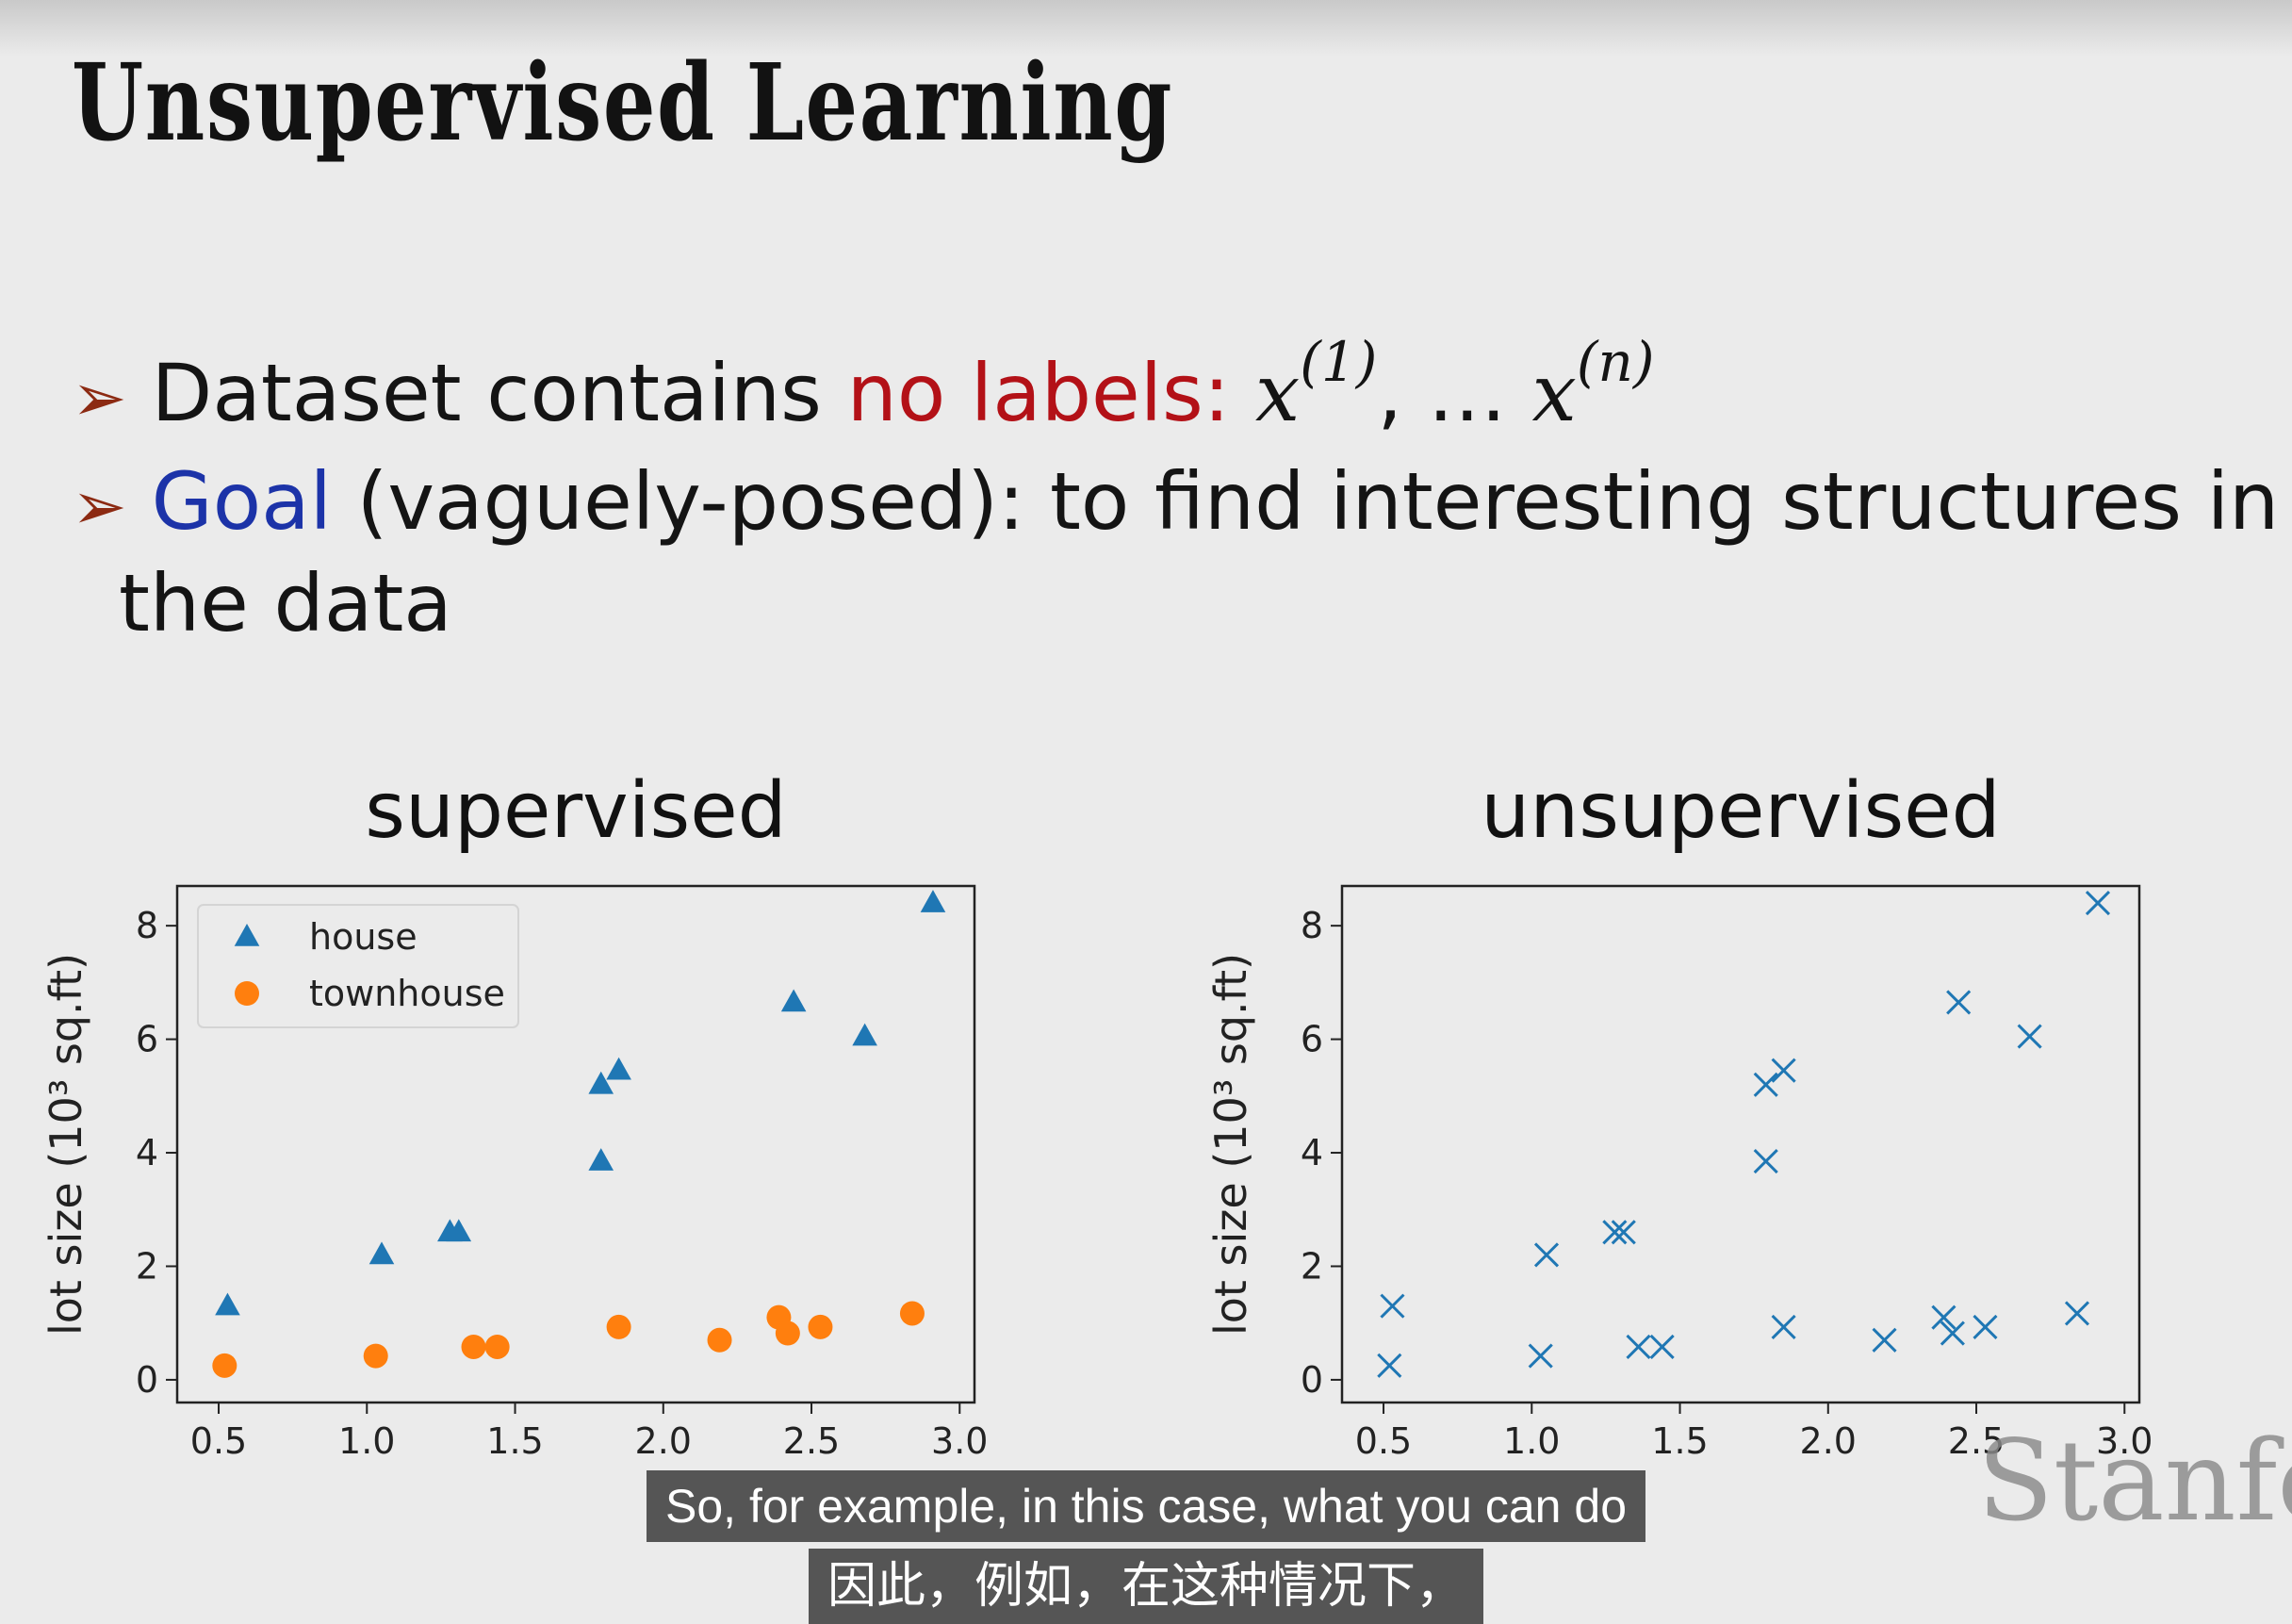  I want to click on caption-chinese-row: 因此，例如，在这种情况下，, so click(1146, 1586).